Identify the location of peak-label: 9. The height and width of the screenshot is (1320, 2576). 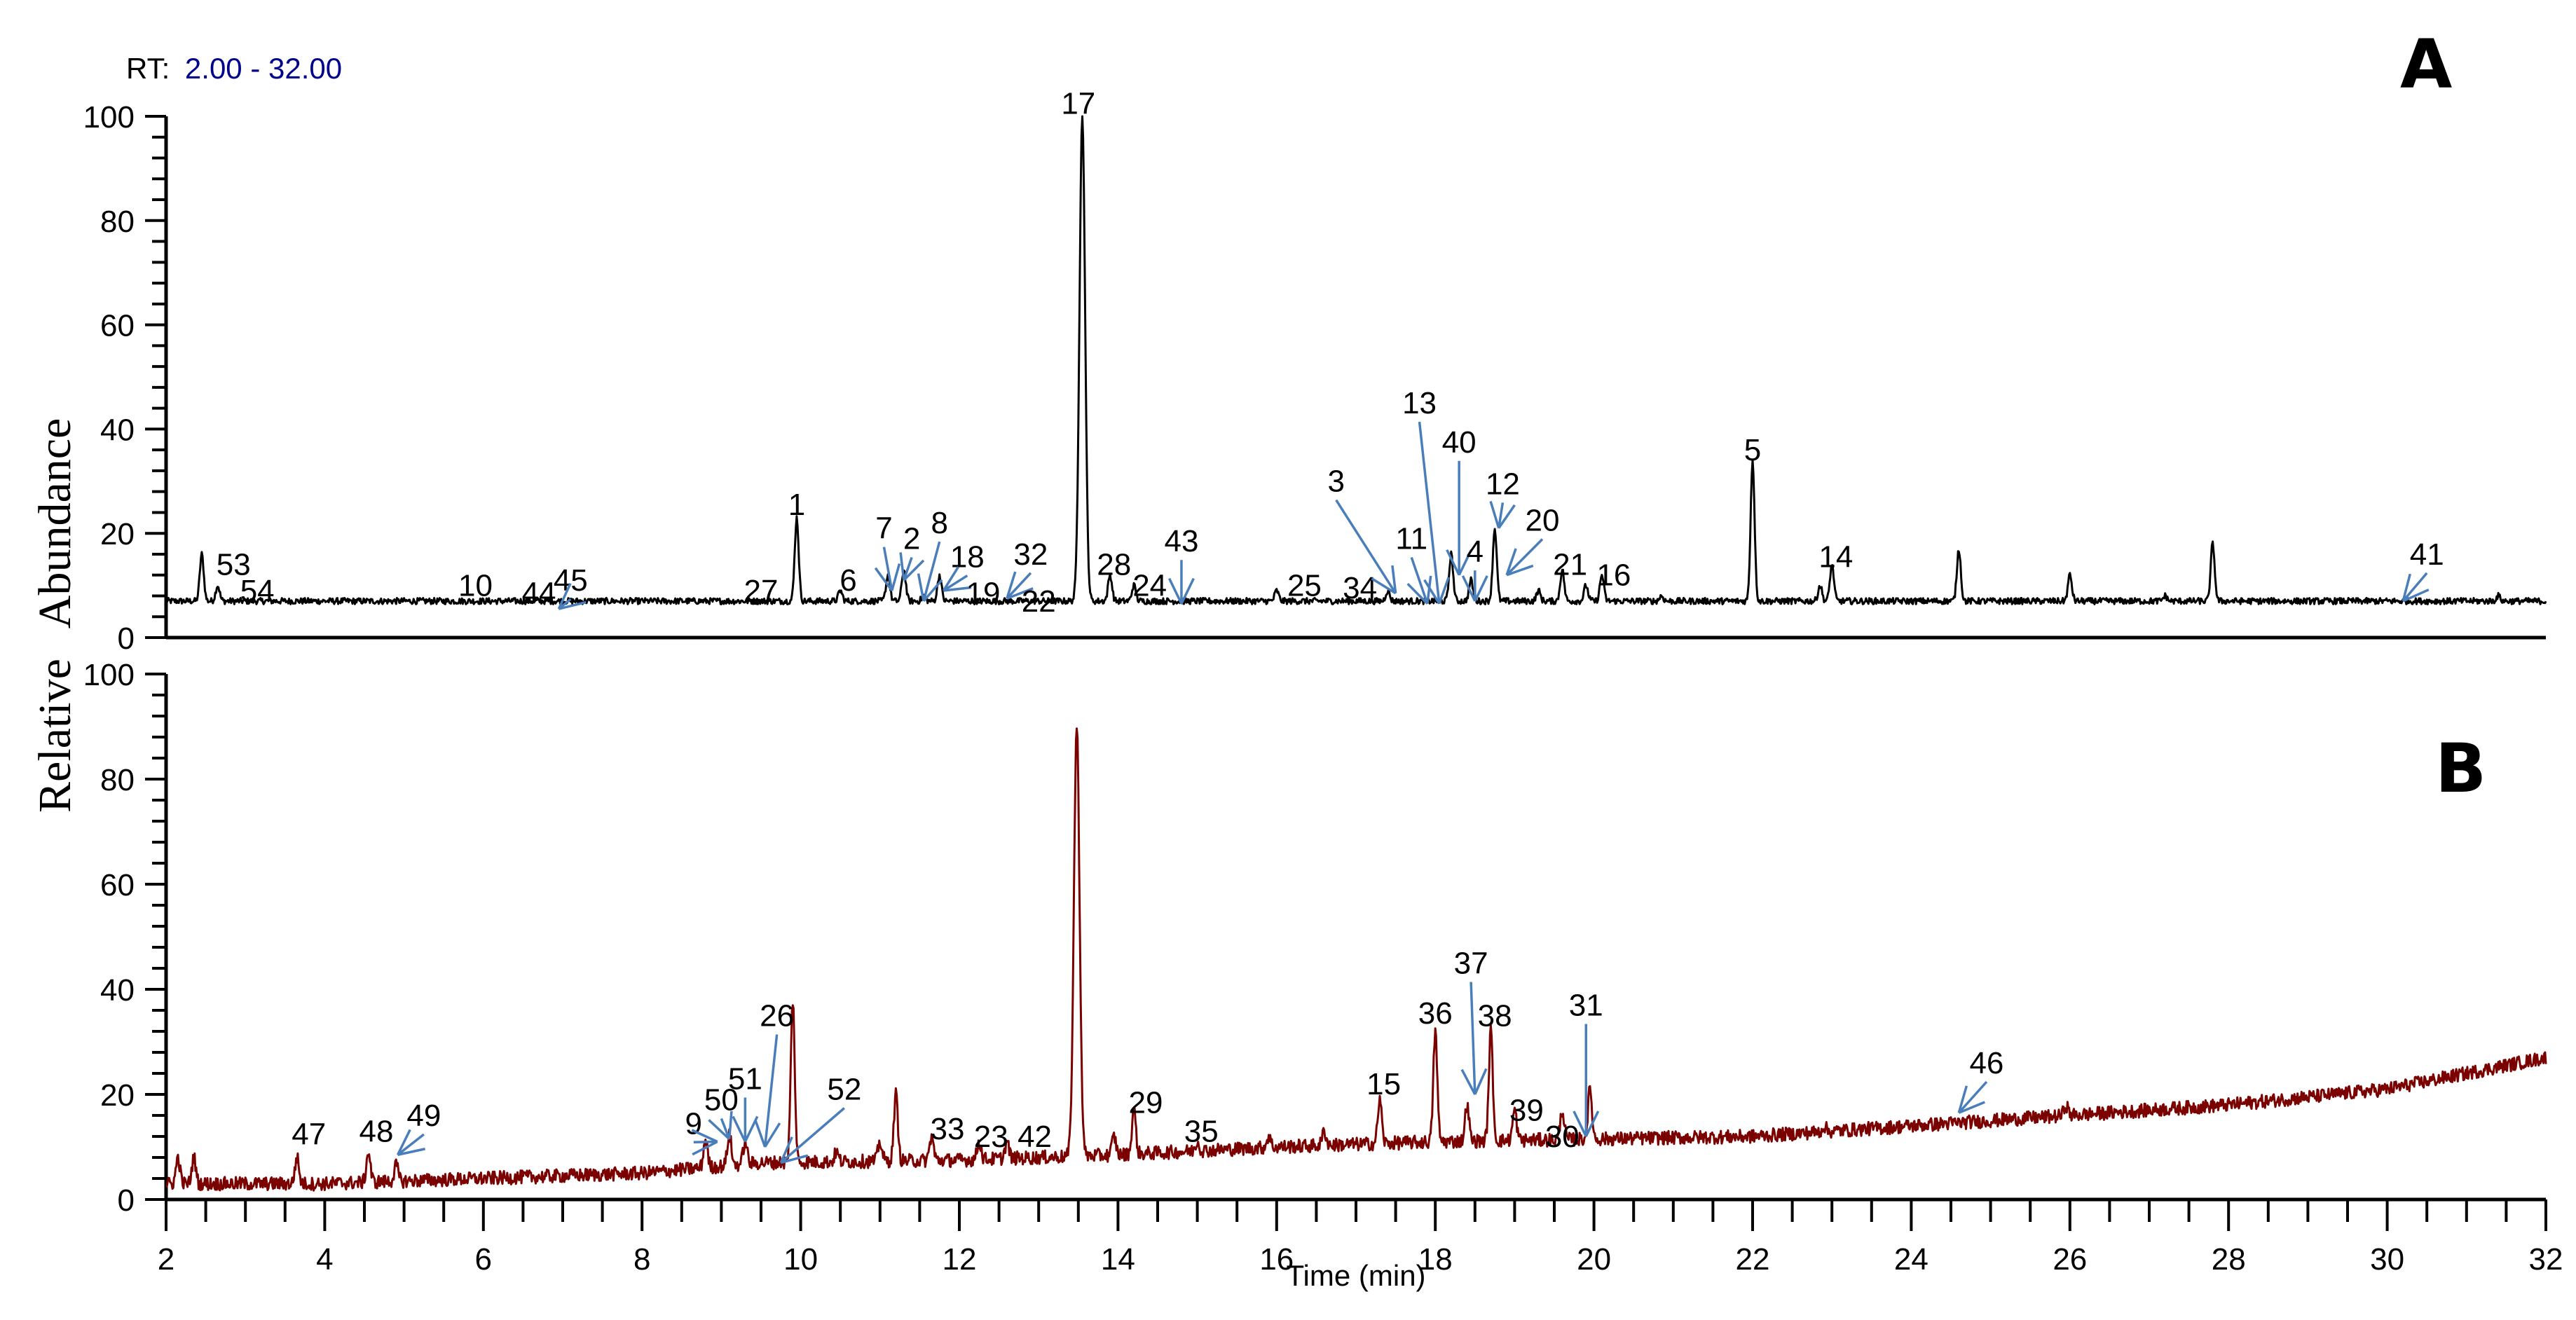
(693, 1123).